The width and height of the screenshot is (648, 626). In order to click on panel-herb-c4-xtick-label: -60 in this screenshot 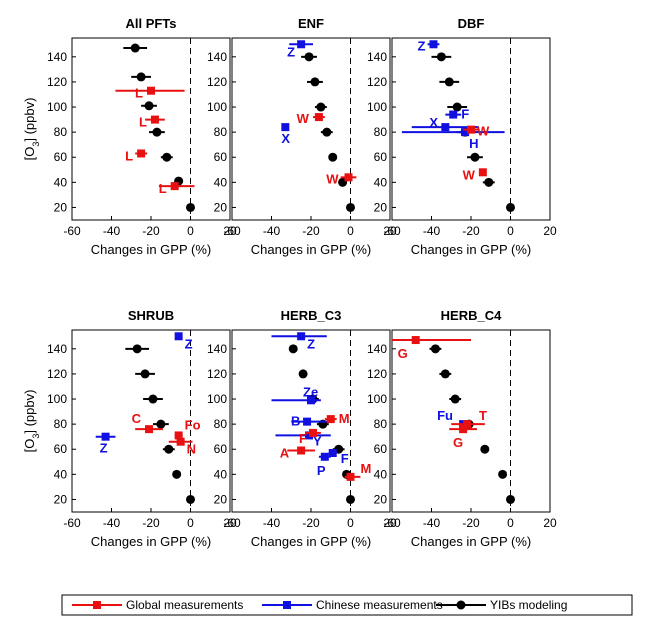, I will do `click(392, 523)`.